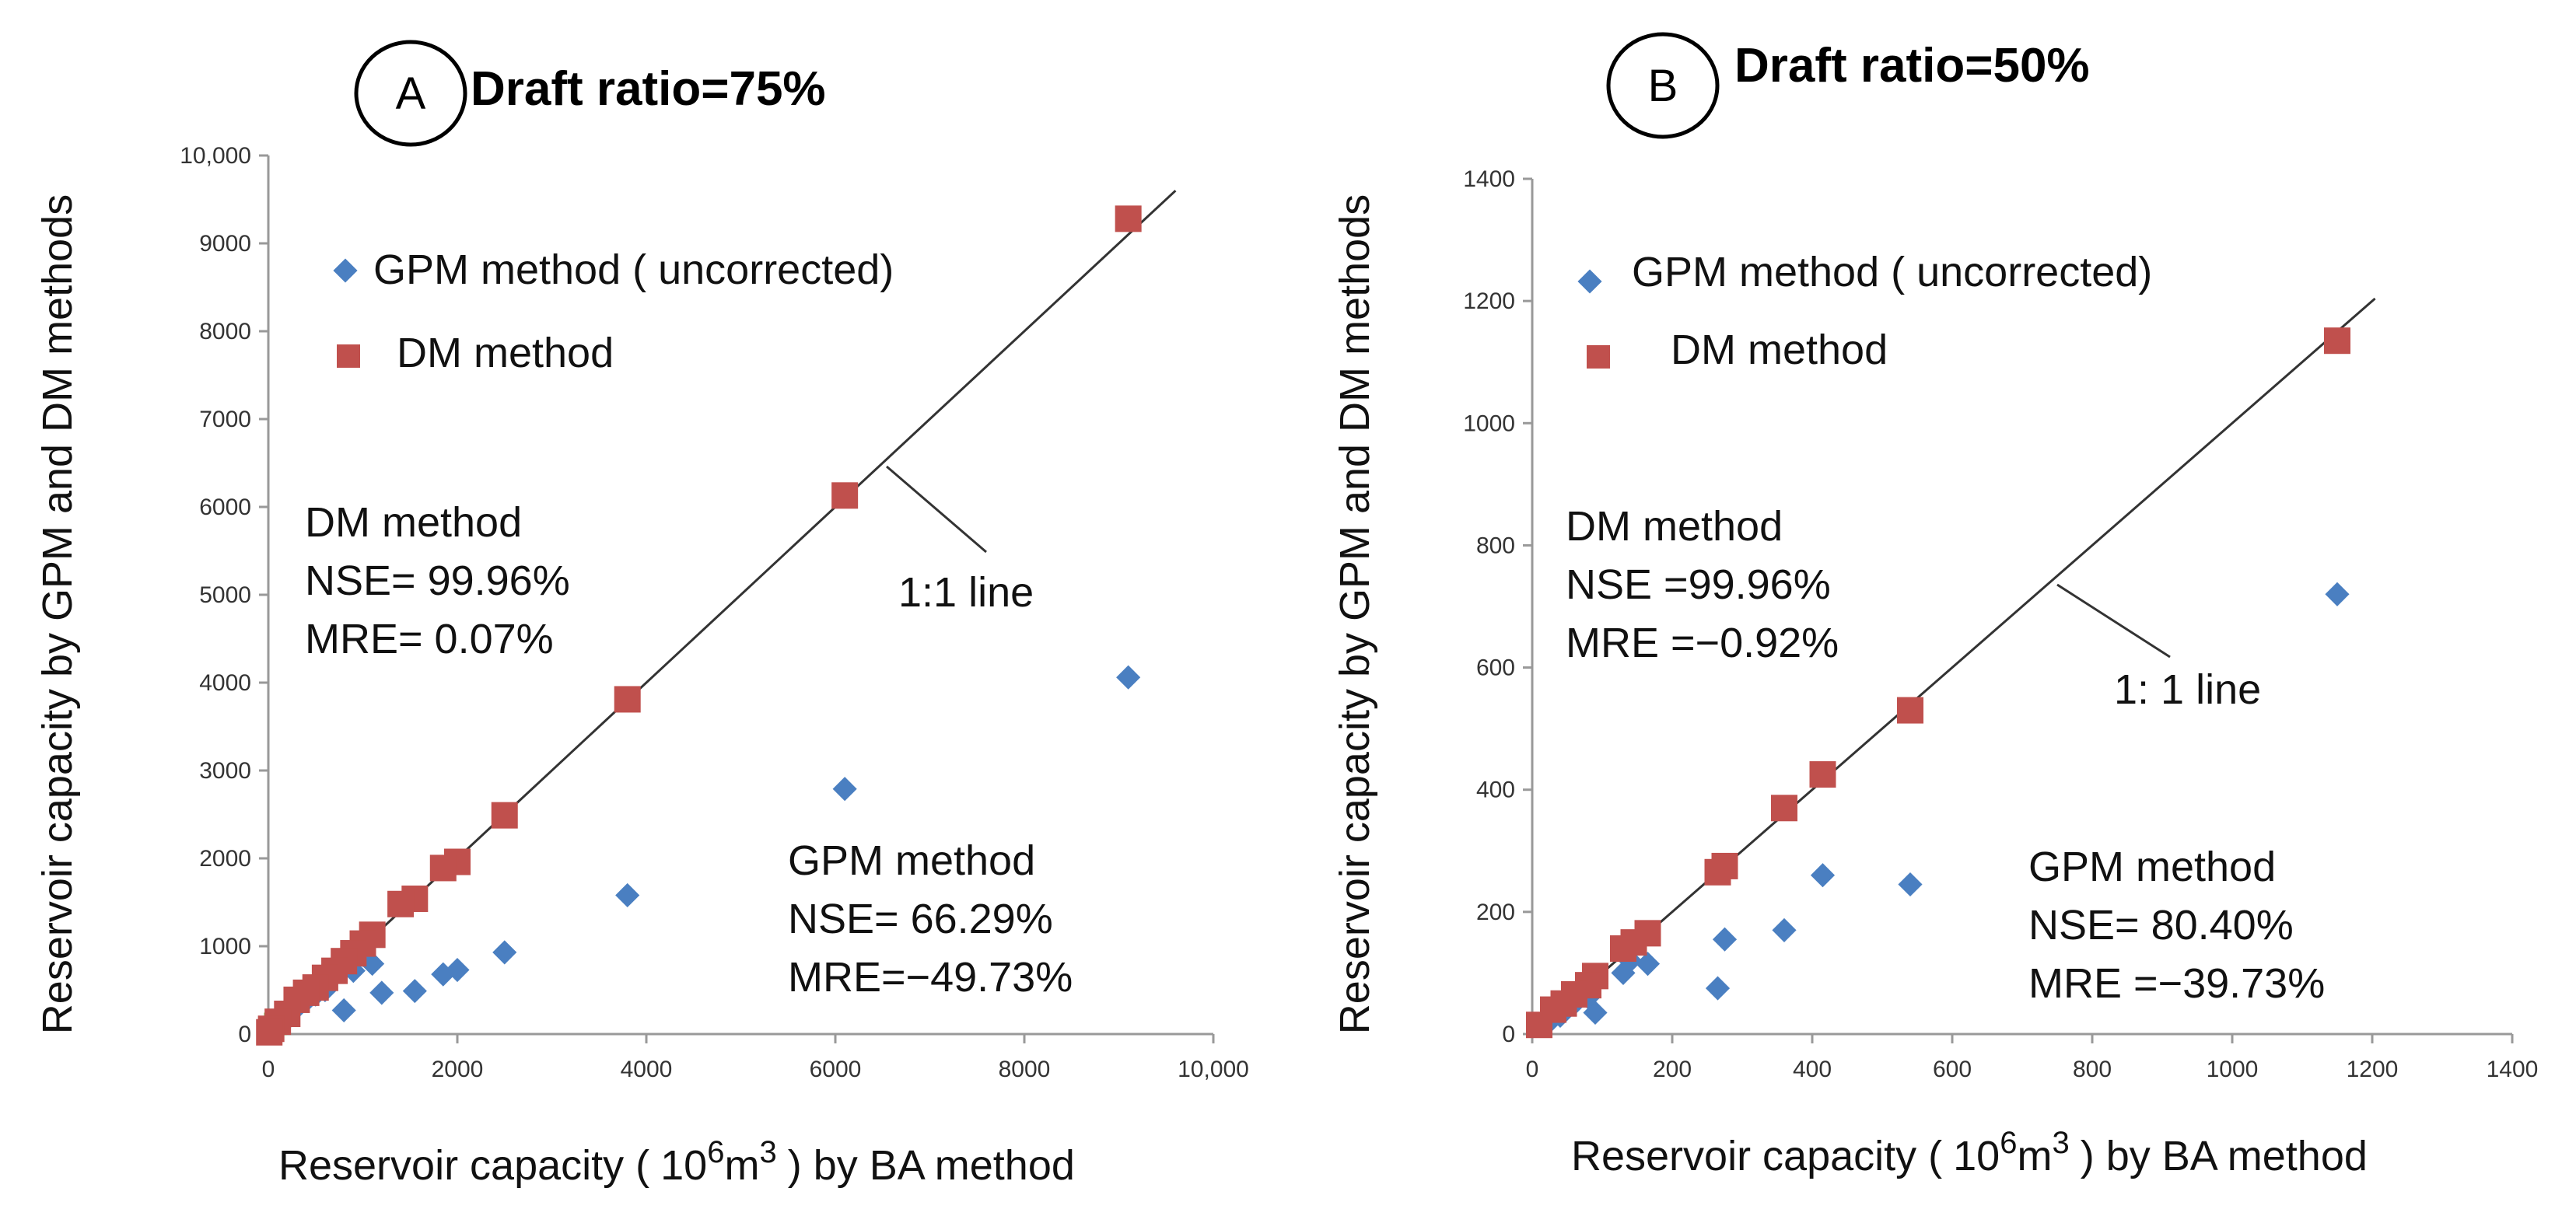 The height and width of the screenshot is (1216, 2576). What do you see at coordinates (345, 270) in the screenshot?
I see `panel-a-legend-gpm-marker` at bounding box center [345, 270].